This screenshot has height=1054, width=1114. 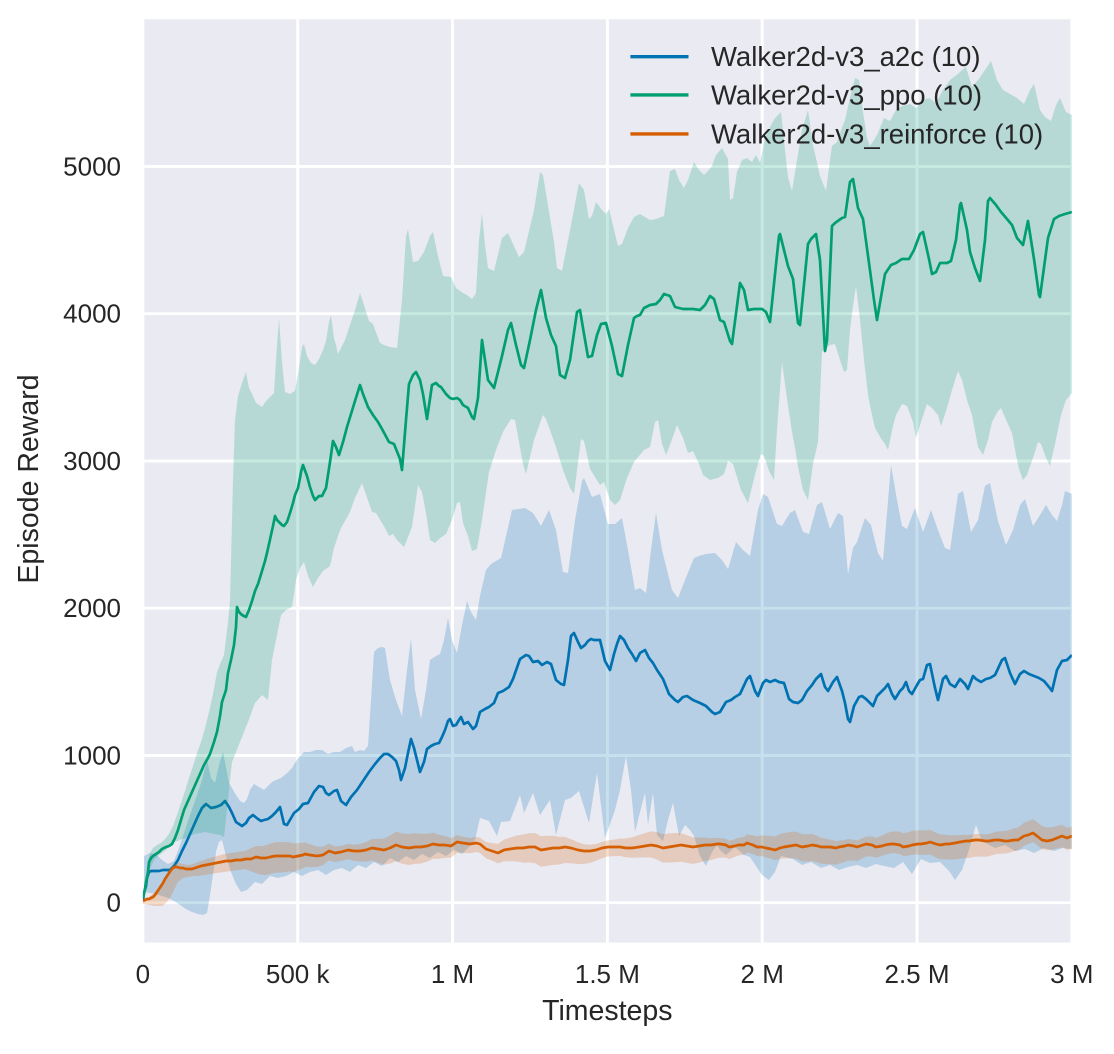 What do you see at coordinates (607, 1011) in the screenshot?
I see `svg-text: Timesteps` at bounding box center [607, 1011].